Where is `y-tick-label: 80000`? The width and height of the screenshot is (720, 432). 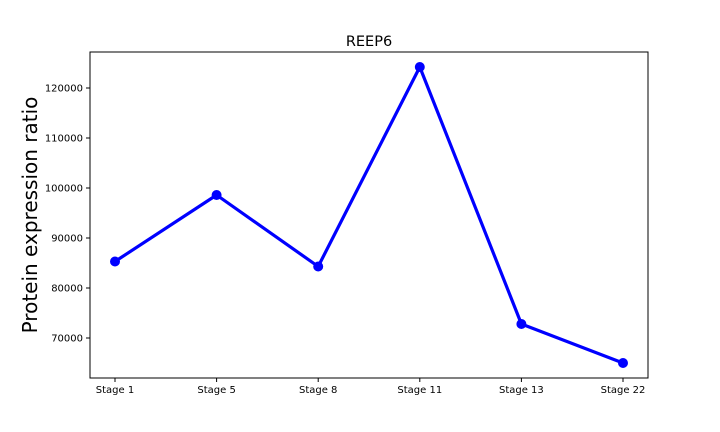 y-tick-label: 80000 is located at coordinates (67, 289).